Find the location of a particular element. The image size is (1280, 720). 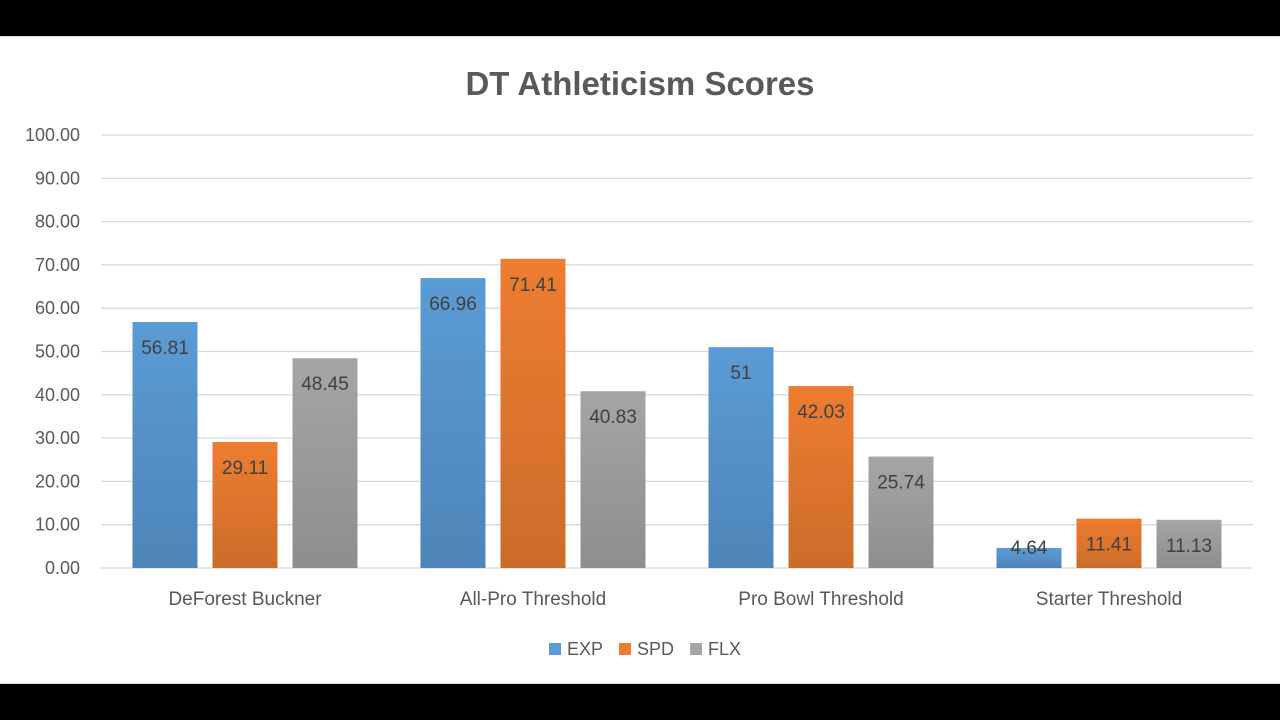

y-tick-label: 10.00 is located at coordinates (57, 525).